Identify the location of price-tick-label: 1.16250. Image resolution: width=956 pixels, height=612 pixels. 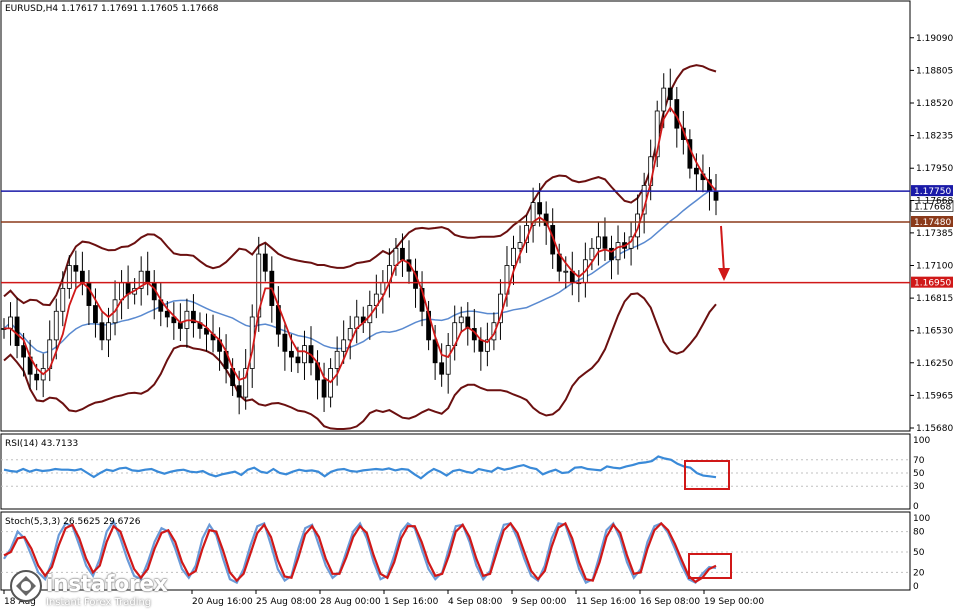
(934, 364).